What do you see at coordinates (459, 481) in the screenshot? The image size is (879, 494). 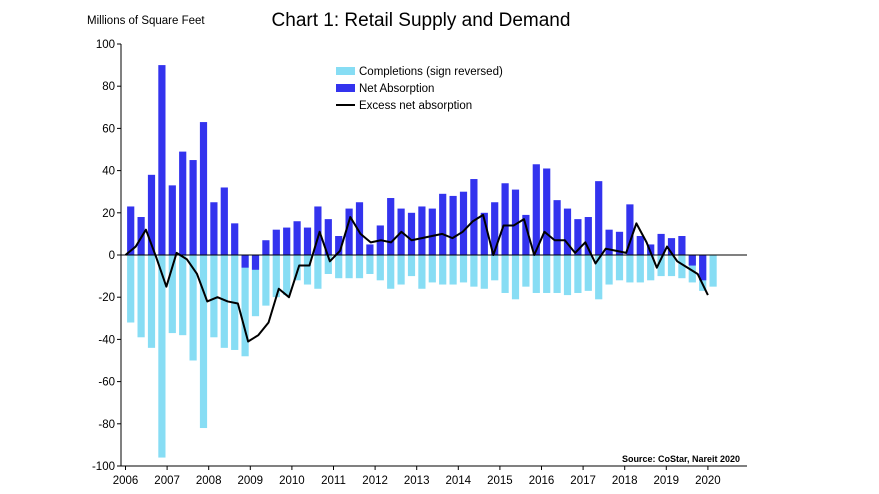 I see `x-tick-label: 2014` at bounding box center [459, 481].